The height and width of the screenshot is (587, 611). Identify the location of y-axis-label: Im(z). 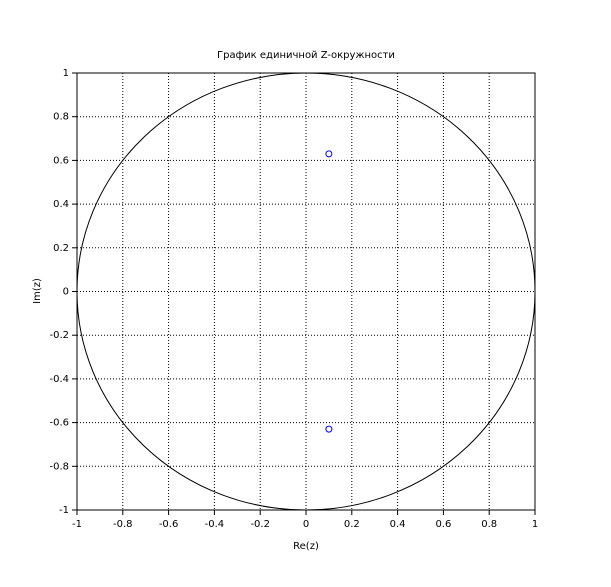
(37, 291).